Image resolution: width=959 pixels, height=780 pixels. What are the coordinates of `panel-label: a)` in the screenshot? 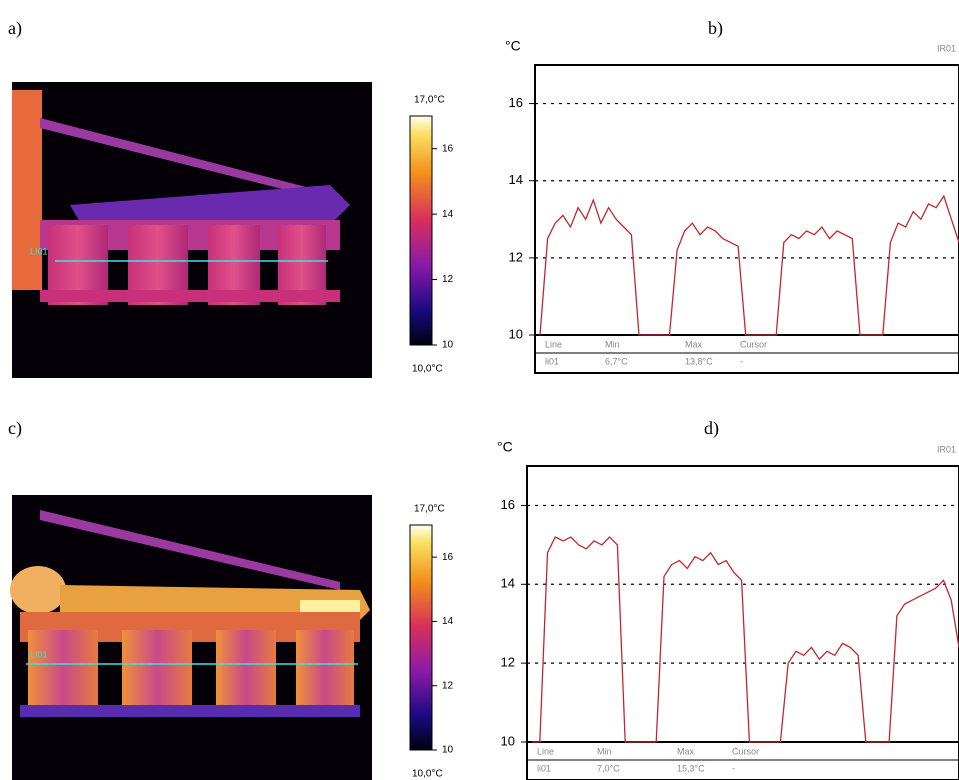 It's located at (15, 28).